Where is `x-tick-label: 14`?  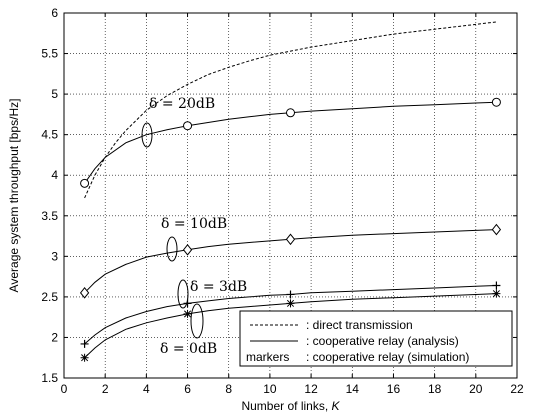 x-tick-label: 14 is located at coordinates (353, 389).